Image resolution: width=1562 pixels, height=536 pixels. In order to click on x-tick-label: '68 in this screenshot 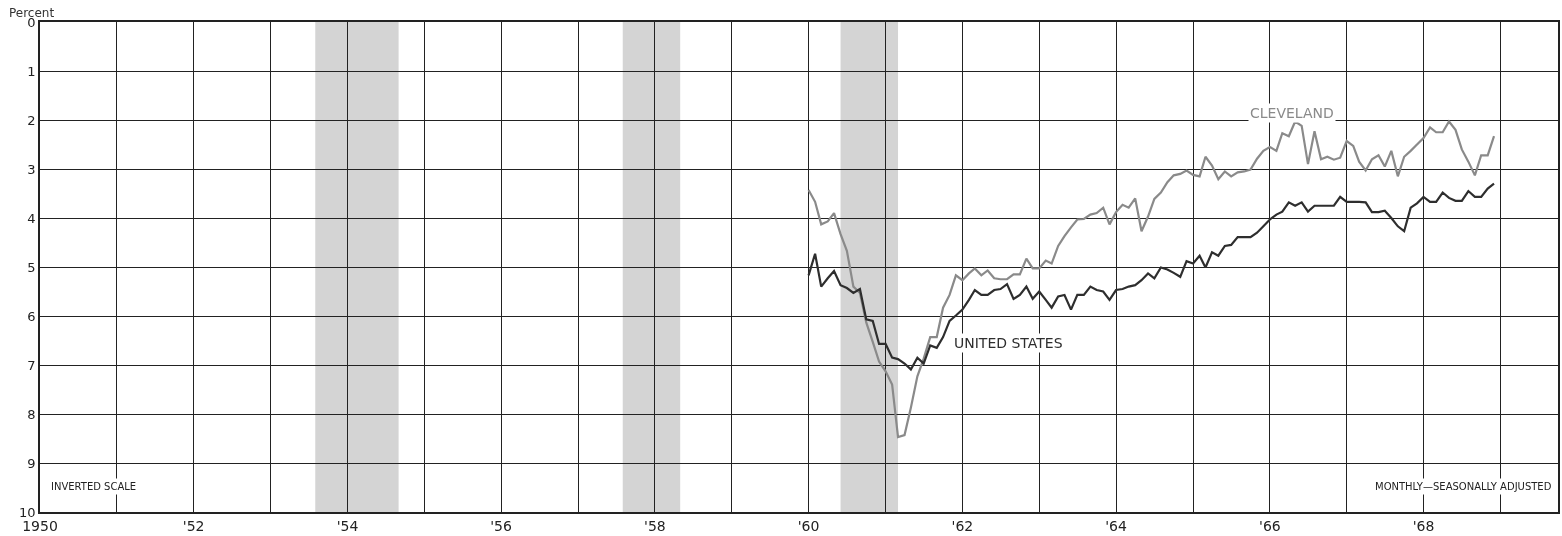, I will do `click(1423, 525)`.